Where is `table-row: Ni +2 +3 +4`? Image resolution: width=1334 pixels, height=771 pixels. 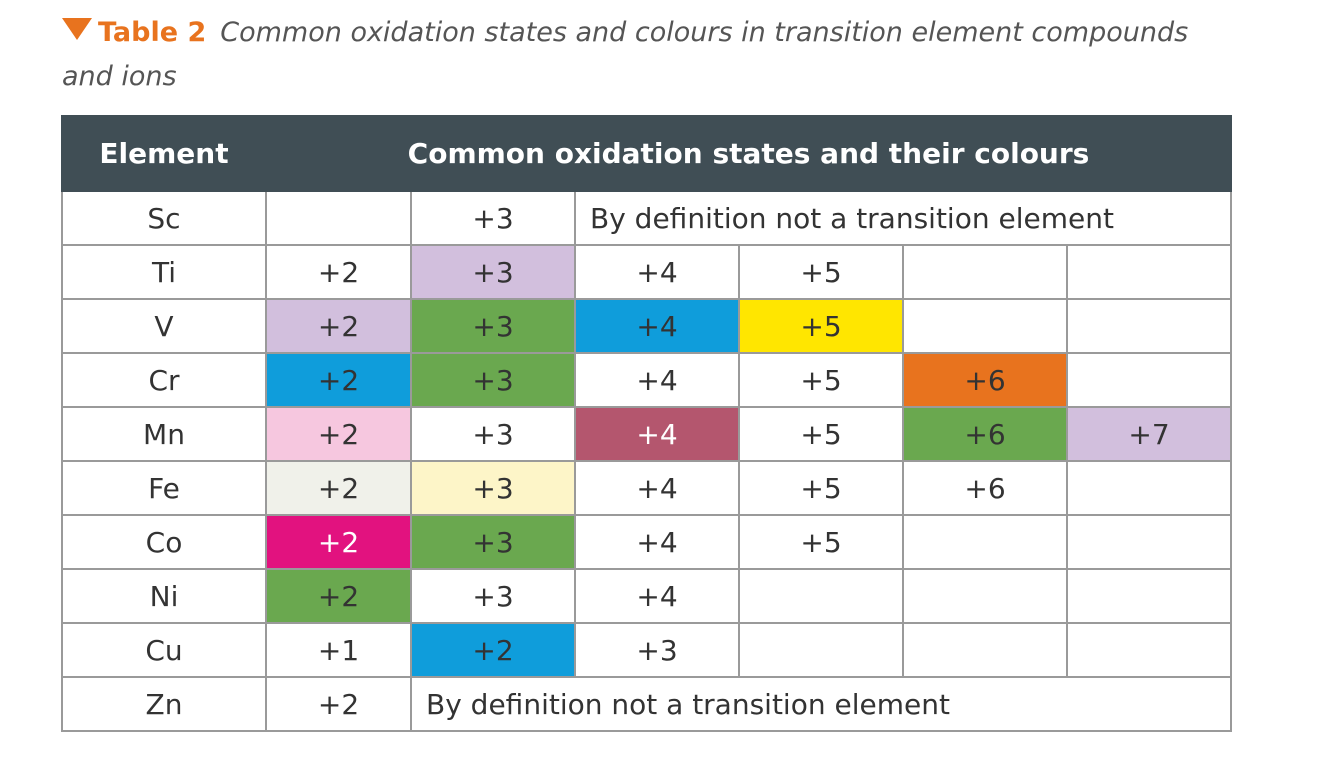 table-row: Ni +2 +3 +4 is located at coordinates (646, 596).